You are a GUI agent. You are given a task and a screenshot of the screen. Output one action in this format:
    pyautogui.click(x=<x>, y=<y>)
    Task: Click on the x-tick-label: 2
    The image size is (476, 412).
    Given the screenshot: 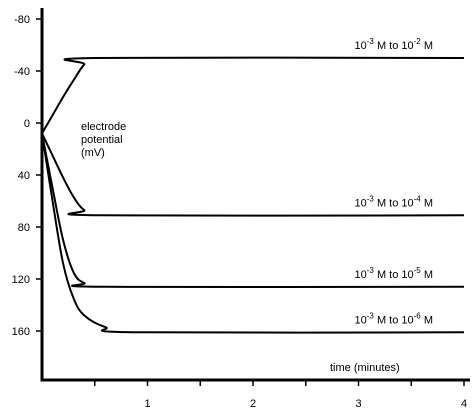 What is the action you would take?
    pyautogui.click(x=253, y=404)
    